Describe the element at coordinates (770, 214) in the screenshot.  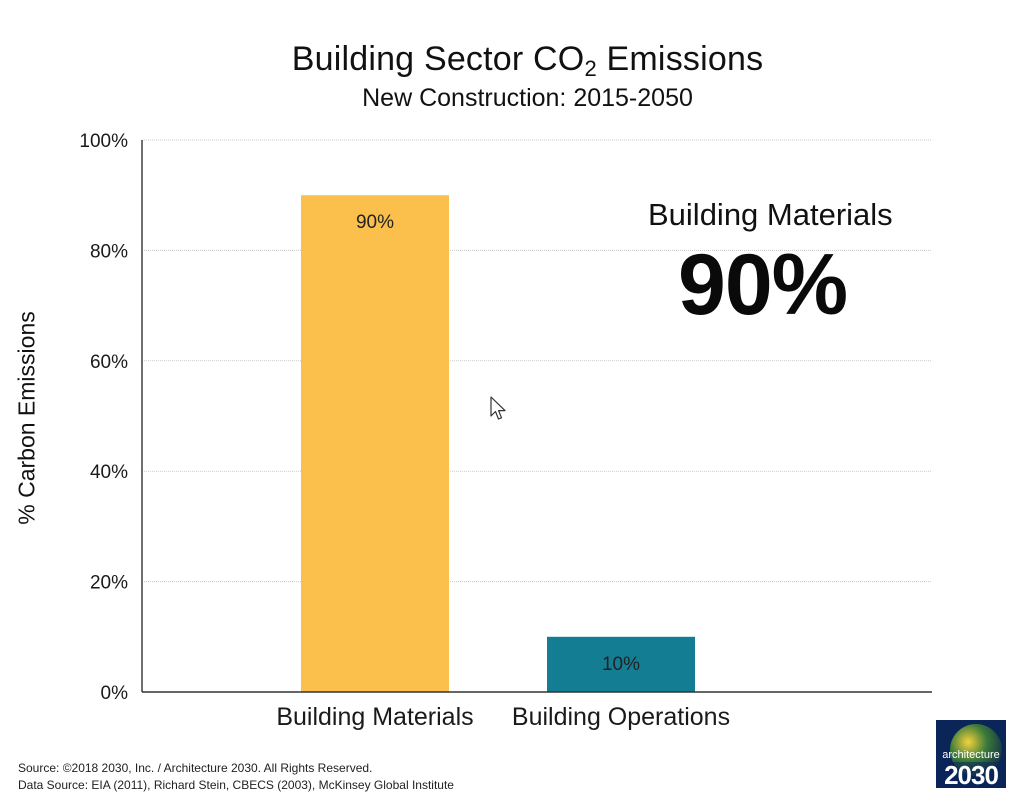
I see `callout-label: Building Materials` at that location.